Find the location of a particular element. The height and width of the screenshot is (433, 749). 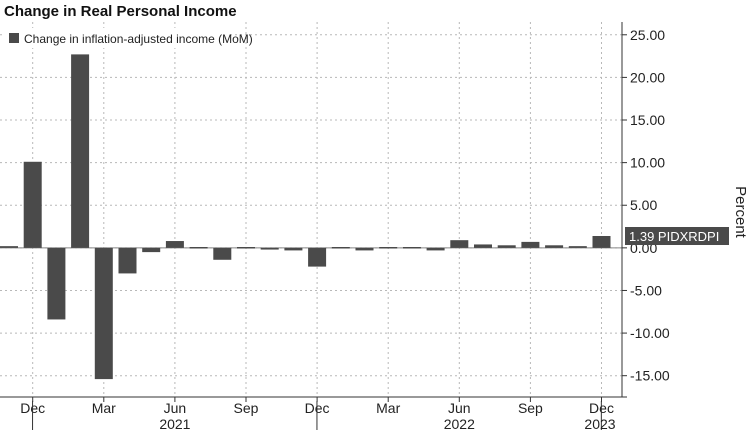

y-tick-label: 25.00 is located at coordinates (647, 35).